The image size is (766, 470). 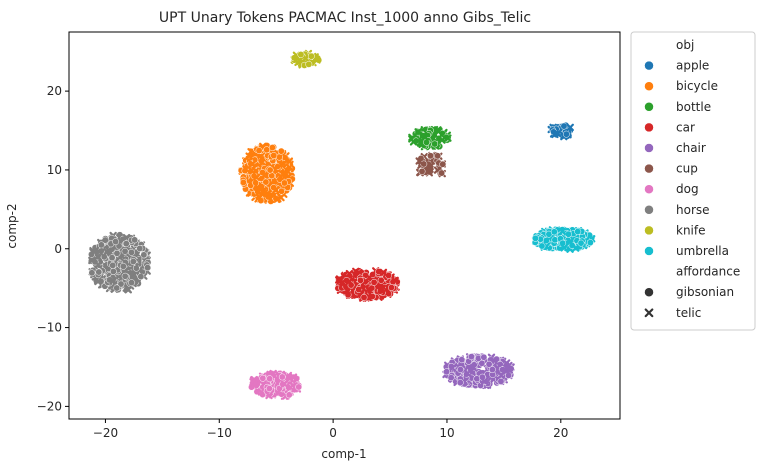 I want to click on legend-label: cup, so click(x=687, y=169).